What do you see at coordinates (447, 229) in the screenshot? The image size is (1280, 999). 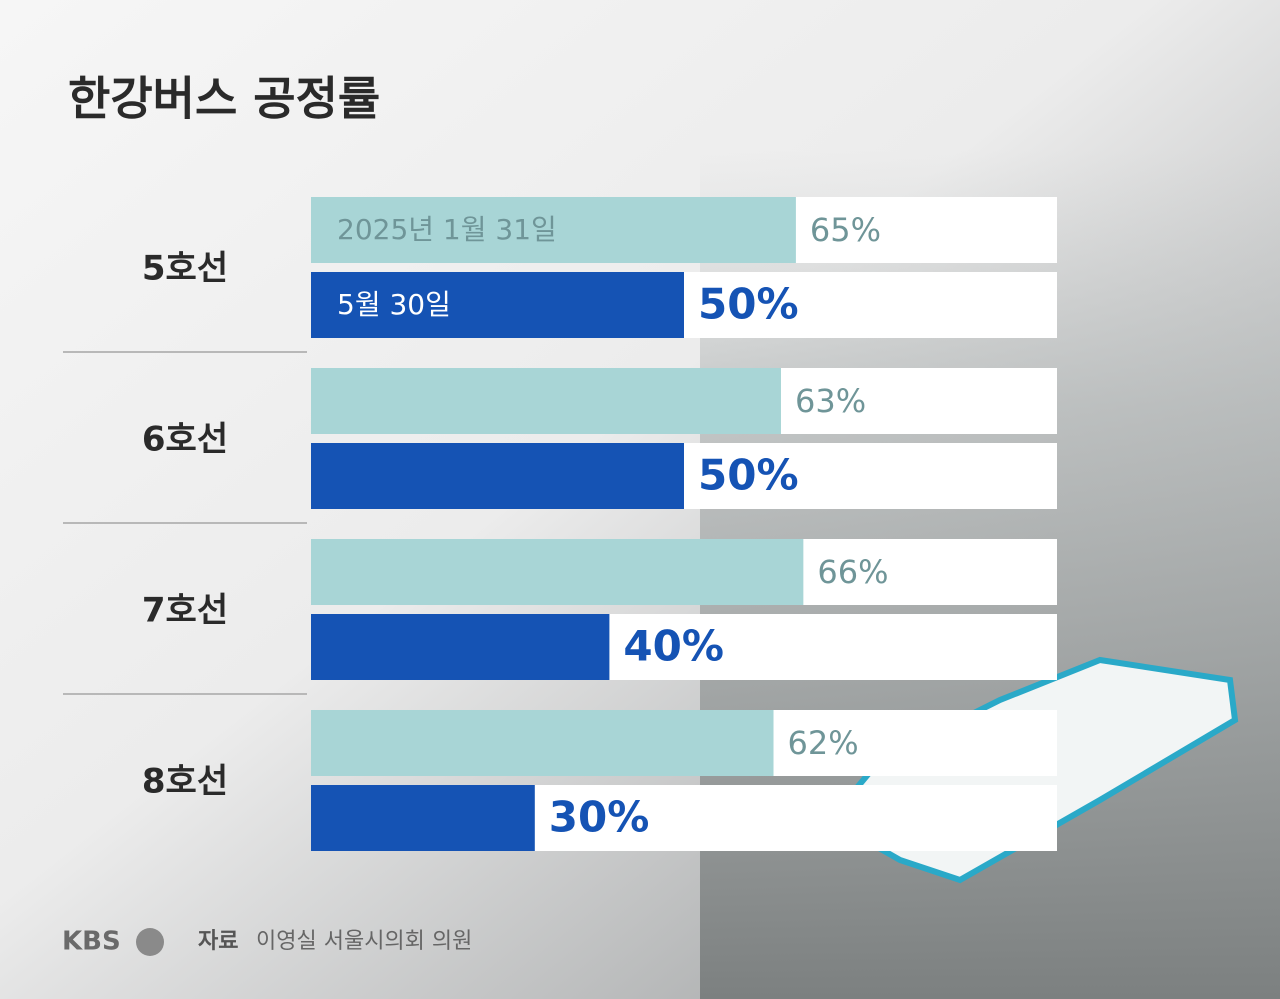 I see `legend-label: 2025년 1월 31일` at bounding box center [447, 229].